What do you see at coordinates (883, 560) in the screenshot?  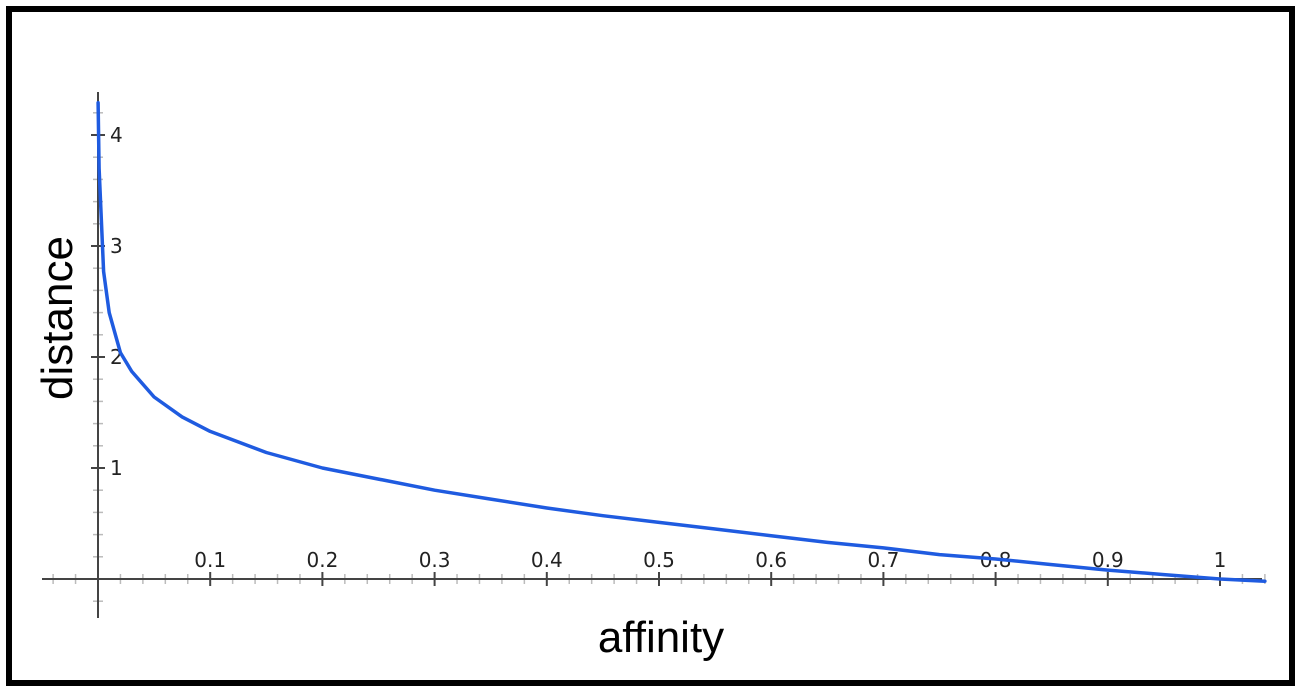 I see `x-tick-label: 0.7` at bounding box center [883, 560].